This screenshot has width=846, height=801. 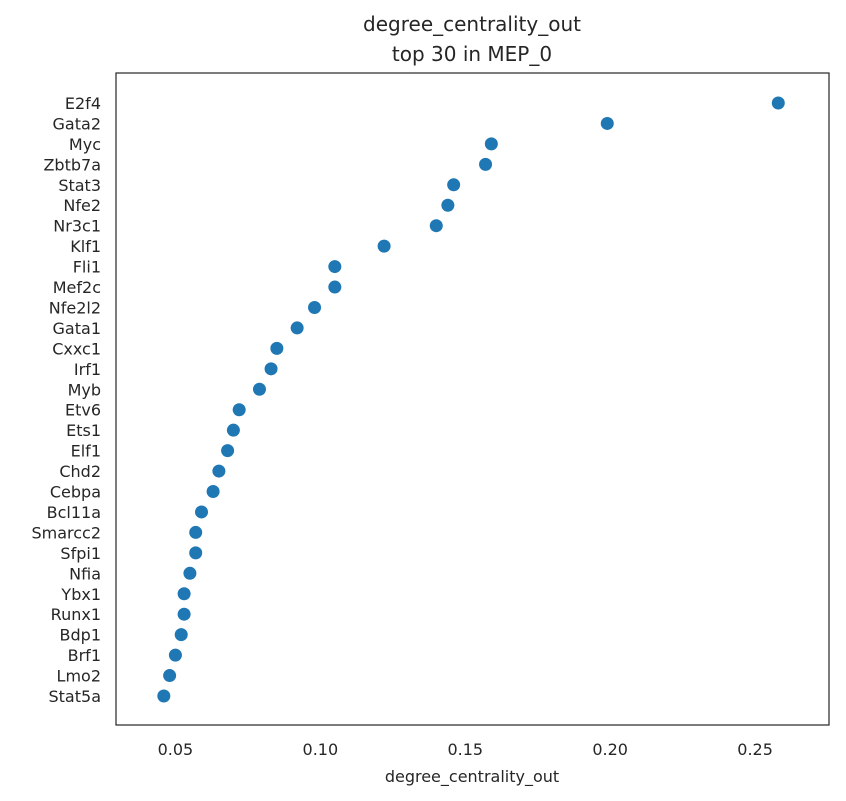 What do you see at coordinates (83, 410) in the screenshot?
I see `y-tick-label: Etv6` at bounding box center [83, 410].